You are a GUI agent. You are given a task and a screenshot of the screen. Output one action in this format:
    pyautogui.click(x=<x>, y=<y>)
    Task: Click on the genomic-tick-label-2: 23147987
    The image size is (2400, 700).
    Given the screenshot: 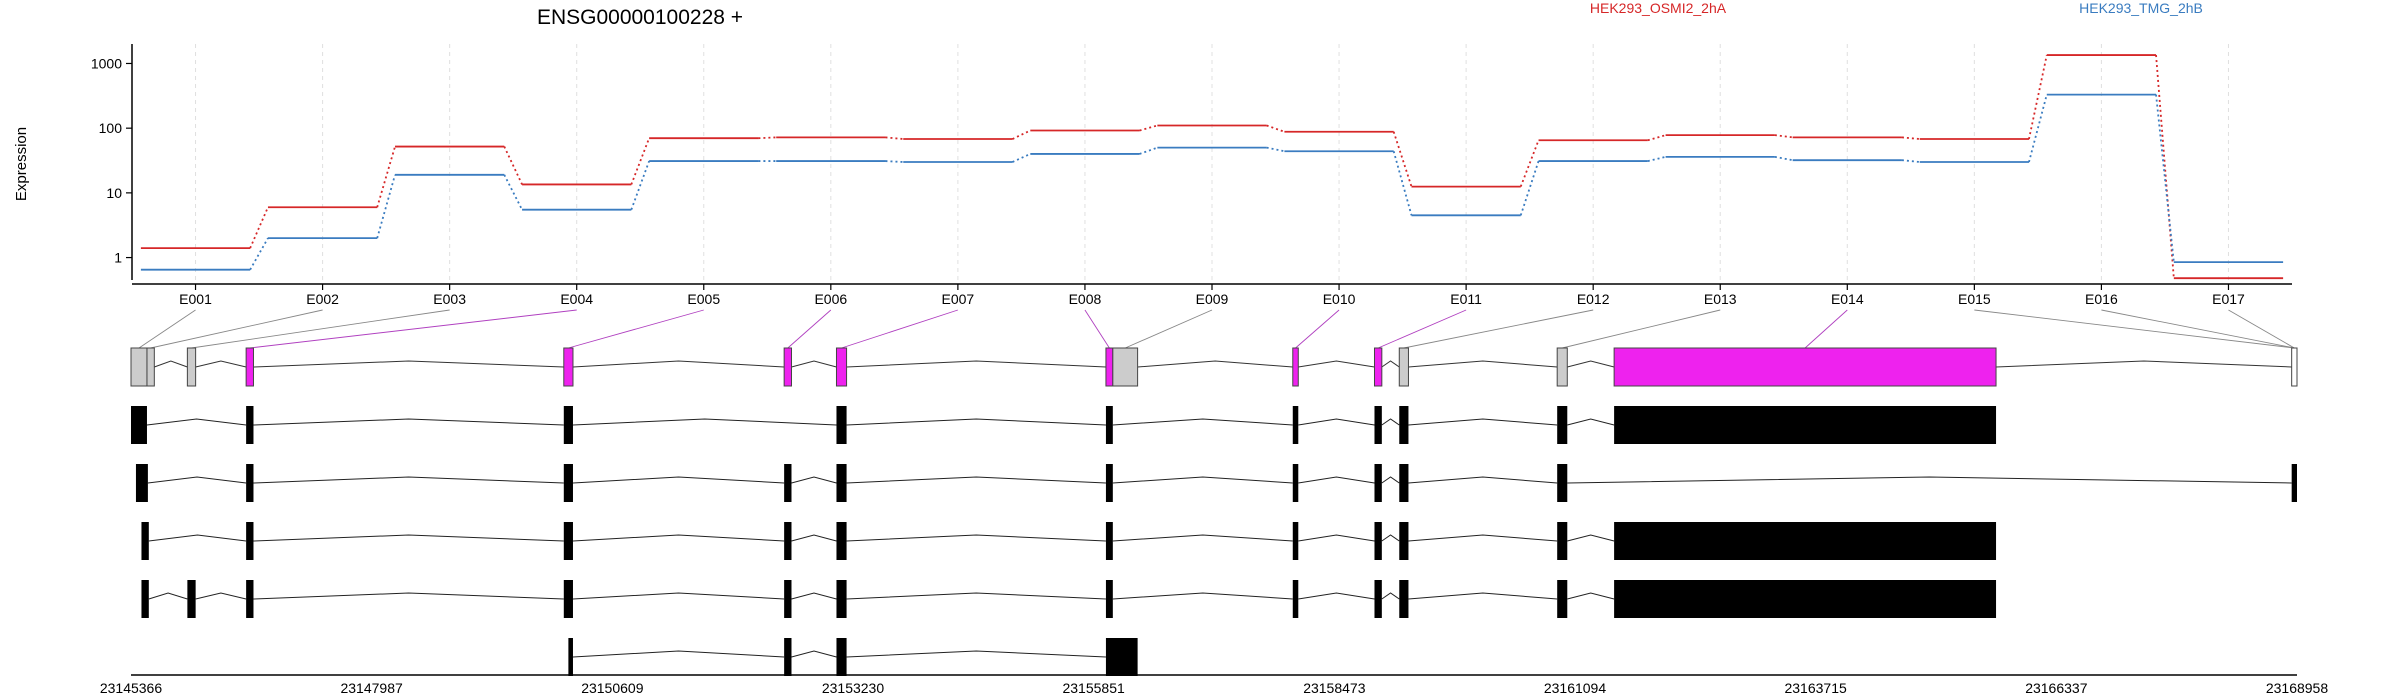 What is the action you would take?
    pyautogui.click(x=371, y=688)
    